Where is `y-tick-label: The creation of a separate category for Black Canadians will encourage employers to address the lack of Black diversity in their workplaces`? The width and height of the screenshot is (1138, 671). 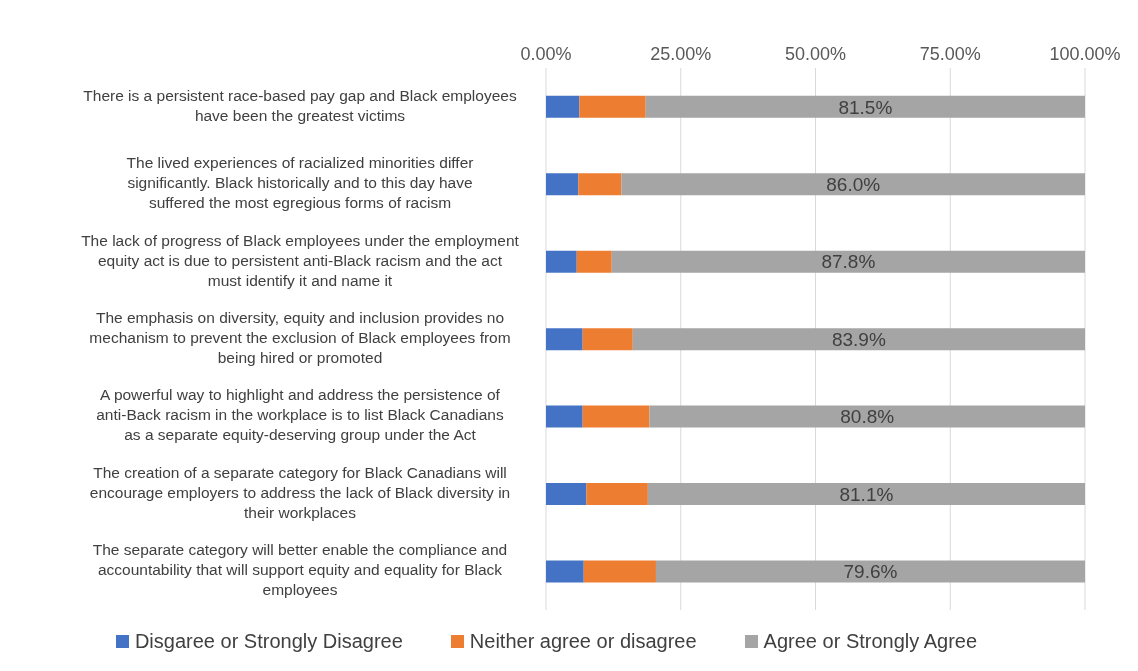
y-tick-label: The creation of a separate category for Black Canadians will encourage employers to address the lack of Black diversity in their workplaces is located at coordinates (300, 492).